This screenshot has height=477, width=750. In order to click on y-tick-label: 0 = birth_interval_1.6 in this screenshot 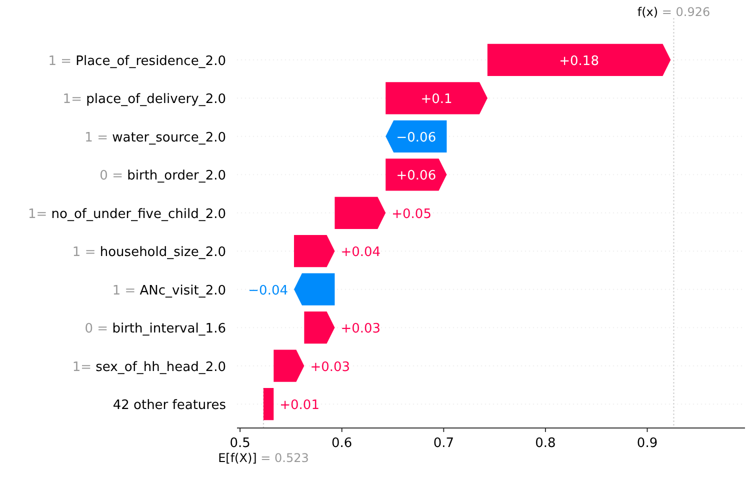, I will do `click(155, 329)`.